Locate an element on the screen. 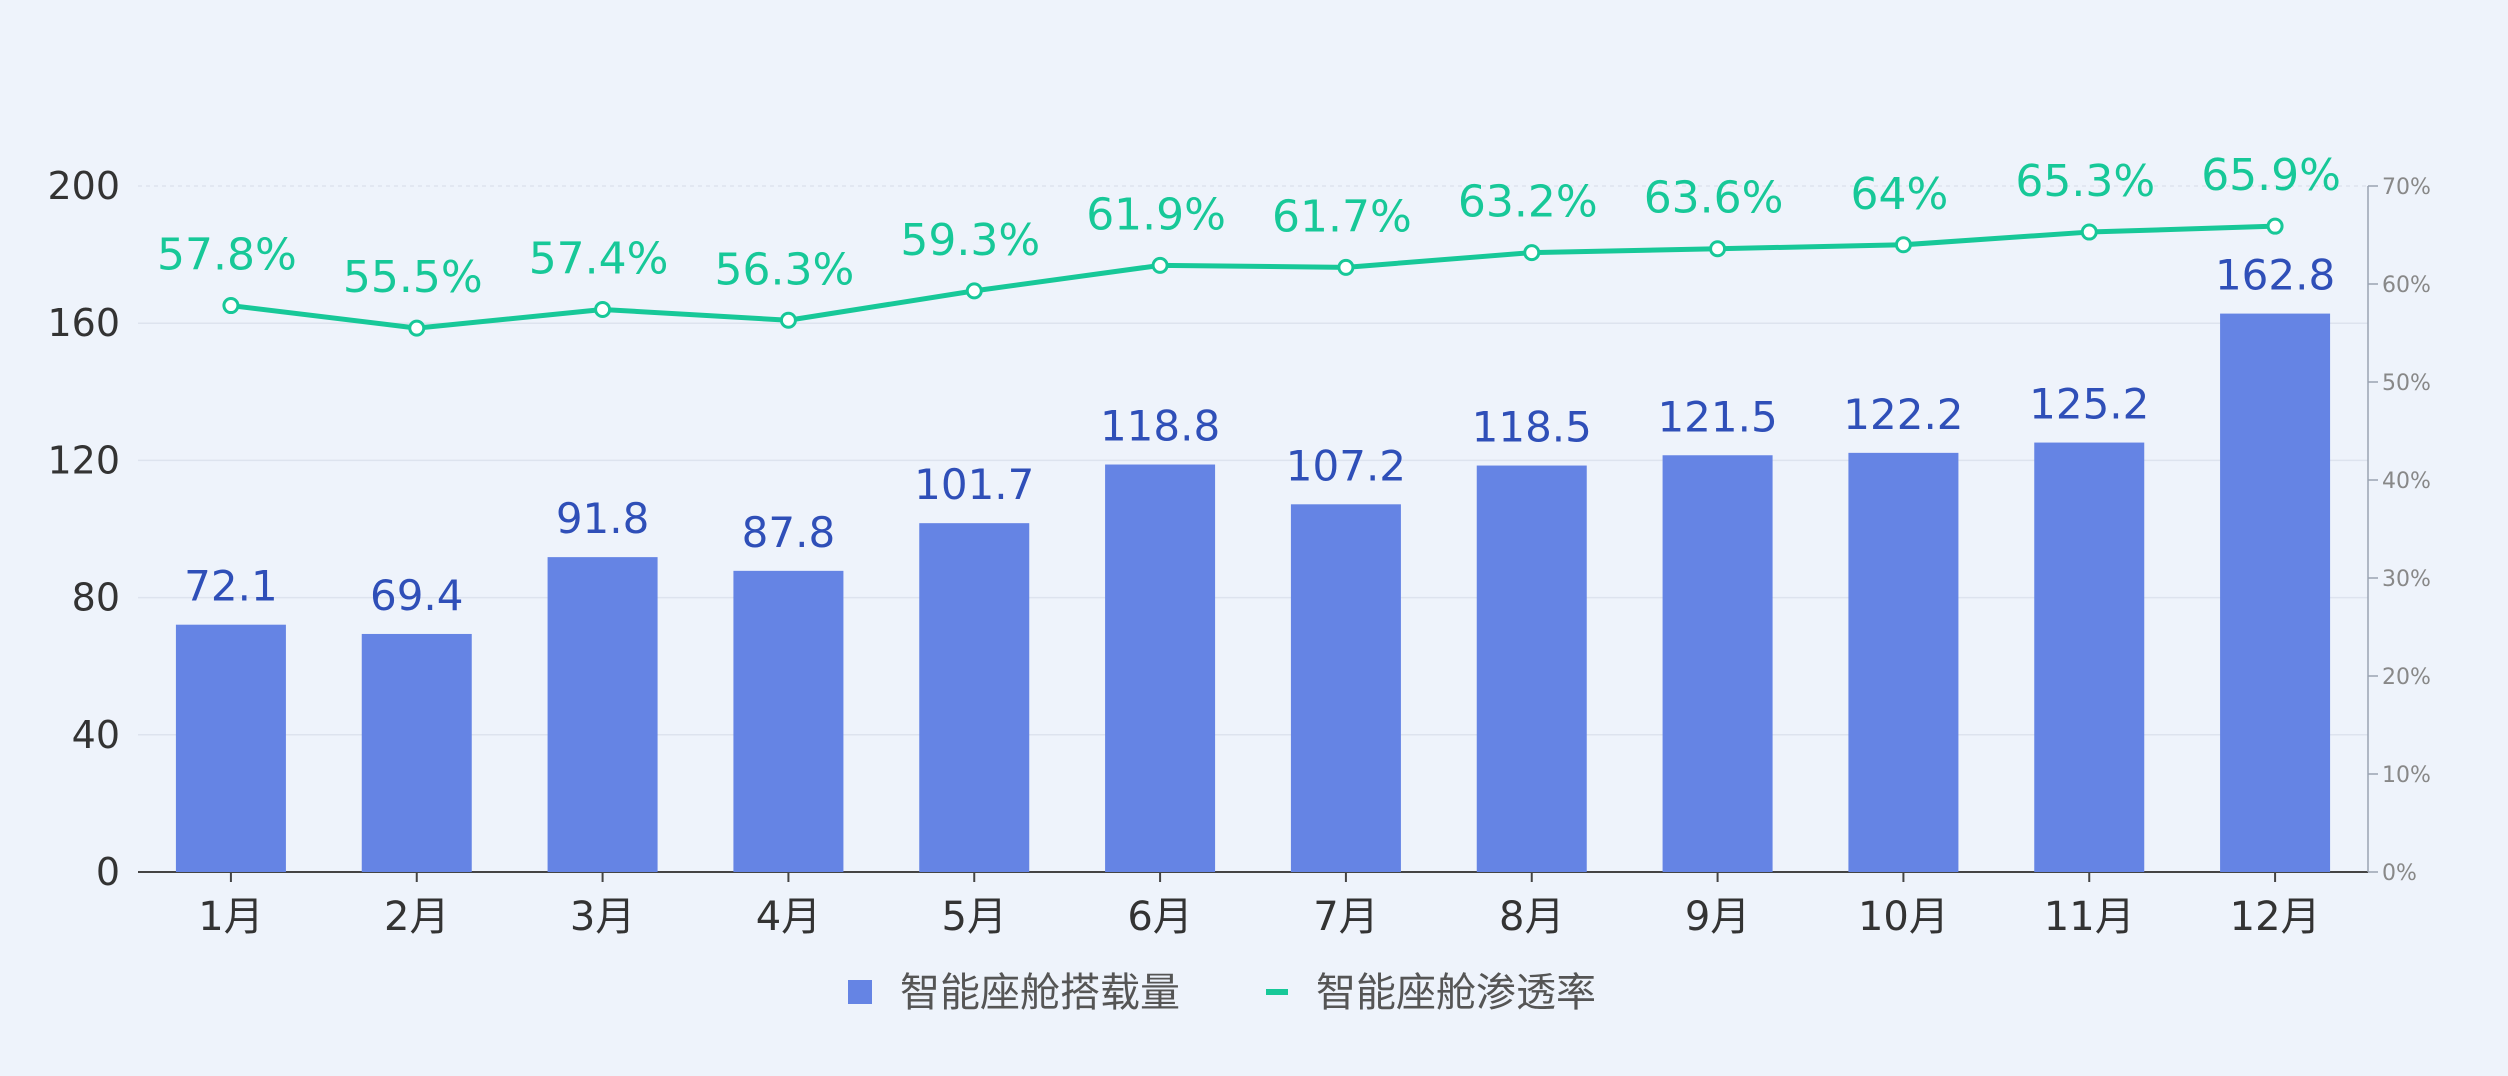 Image resolution: width=2508 pixels, height=1076 pixels. line-value-label: 63.6% is located at coordinates (1714, 198).